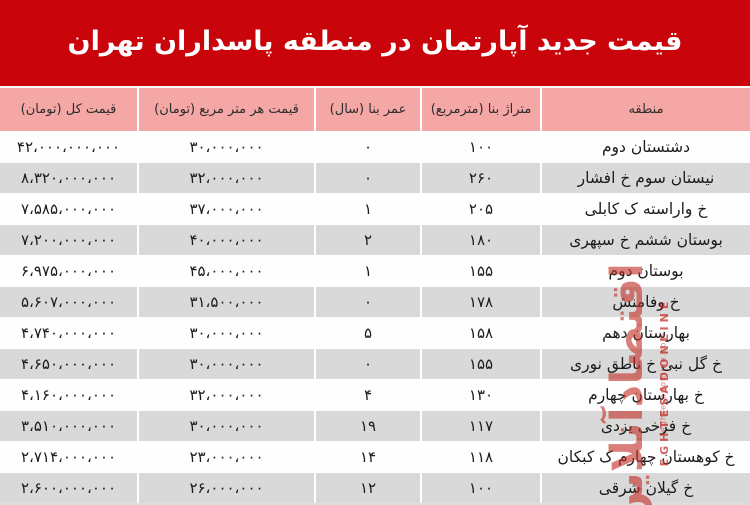 The width and height of the screenshot is (750, 505). What do you see at coordinates (68, 209) in the screenshot?
I see `total-price-cell: ۷،۵۸۵،۰۰۰،۰۰۰` at bounding box center [68, 209].